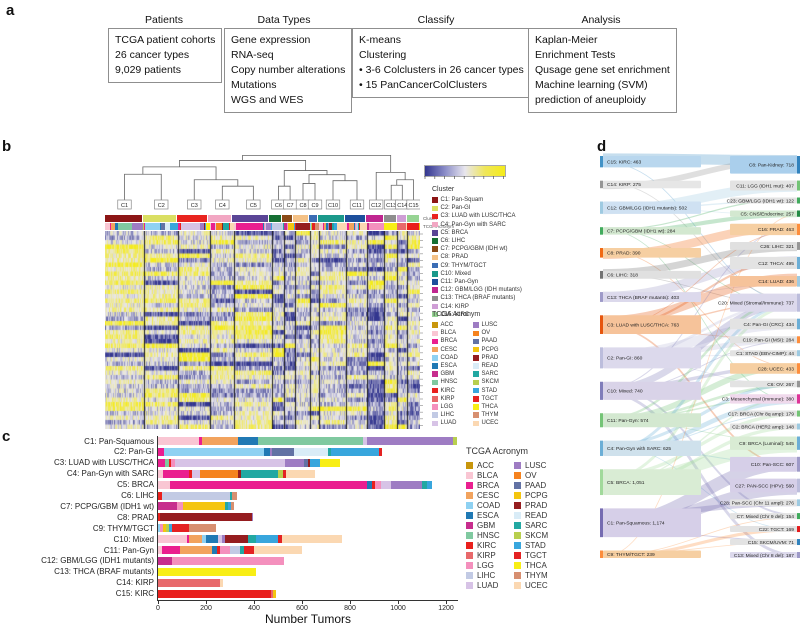 The height and width of the screenshot is (644, 800). I want to click on cluster-annotation-strip, so click(262, 218).